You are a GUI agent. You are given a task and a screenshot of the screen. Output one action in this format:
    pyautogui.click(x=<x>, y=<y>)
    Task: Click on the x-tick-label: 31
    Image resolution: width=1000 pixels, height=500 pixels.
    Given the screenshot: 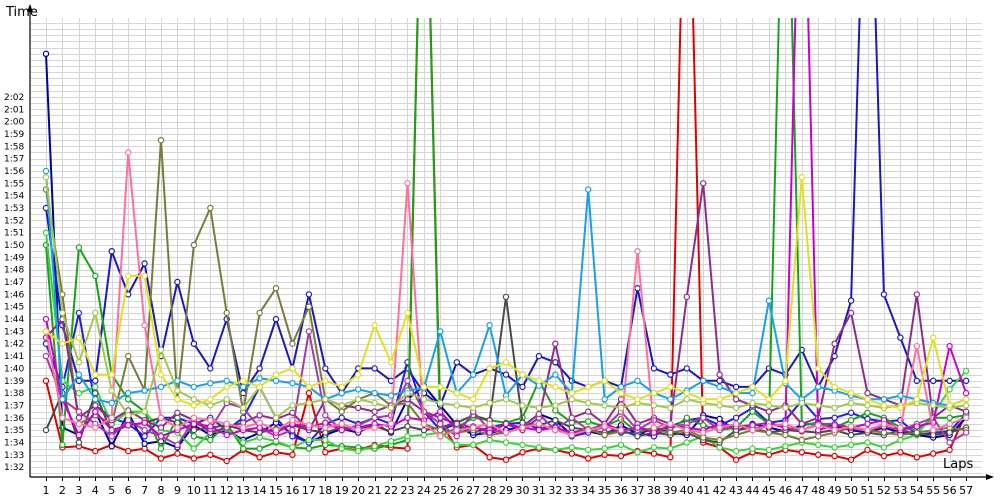 What is the action you would take?
    pyautogui.click(x=539, y=490)
    